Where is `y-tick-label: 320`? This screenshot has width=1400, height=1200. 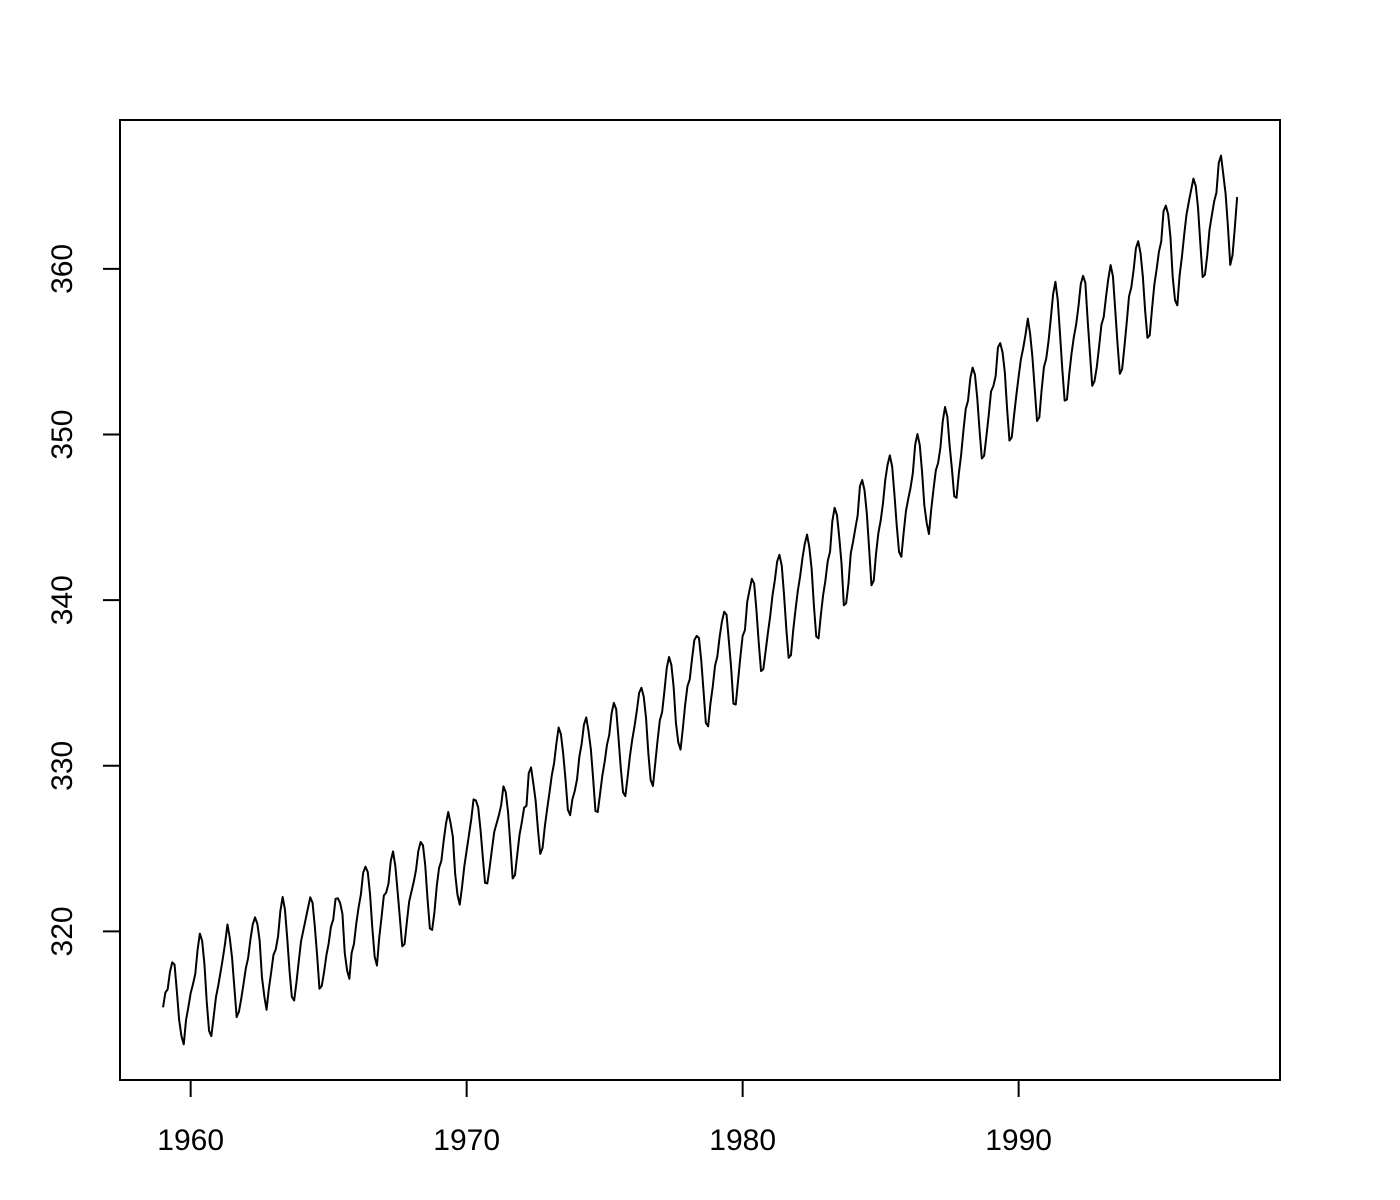 y-tick-label: 320 is located at coordinates (62, 931).